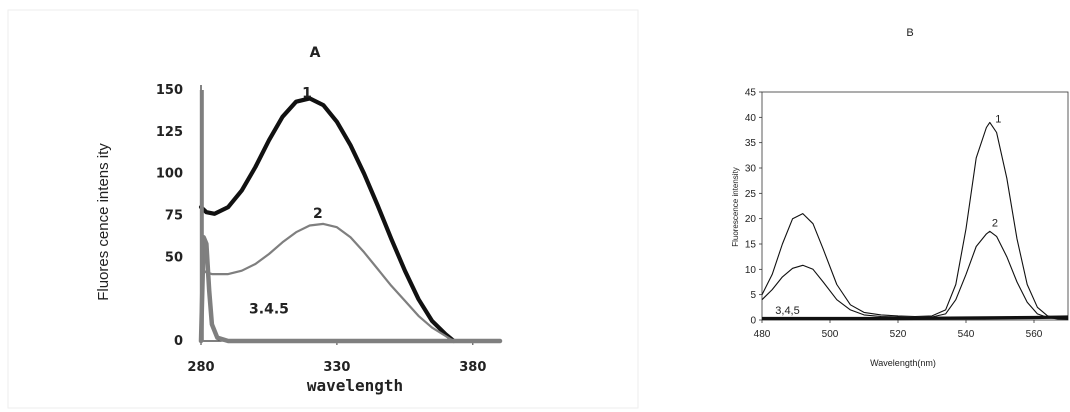  I want to click on panel-b-series-345-line, so click(915, 318).